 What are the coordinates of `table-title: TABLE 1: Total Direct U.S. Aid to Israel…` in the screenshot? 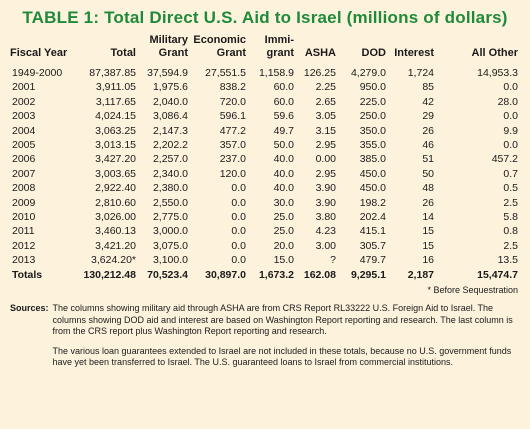 It's located at (265, 17).